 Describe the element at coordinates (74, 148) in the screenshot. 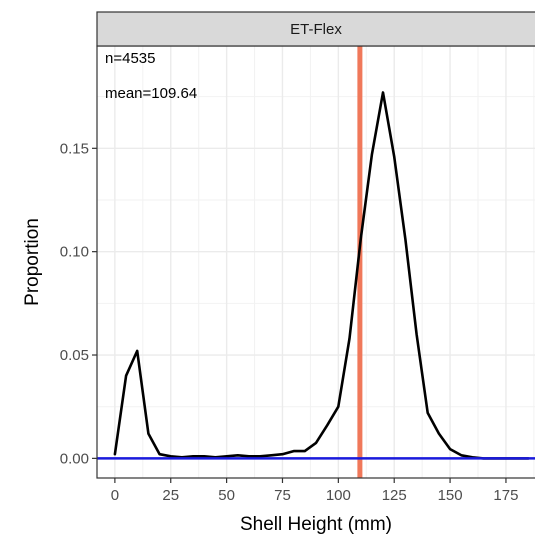

I see `y-tick-label: 0.15` at that location.